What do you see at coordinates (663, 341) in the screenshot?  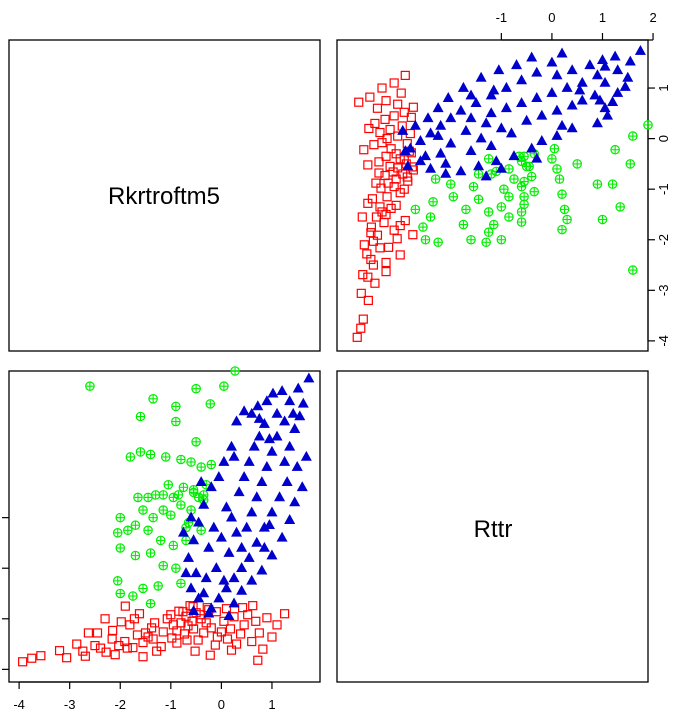 I see `right-axis-tick-label: -4` at bounding box center [663, 341].